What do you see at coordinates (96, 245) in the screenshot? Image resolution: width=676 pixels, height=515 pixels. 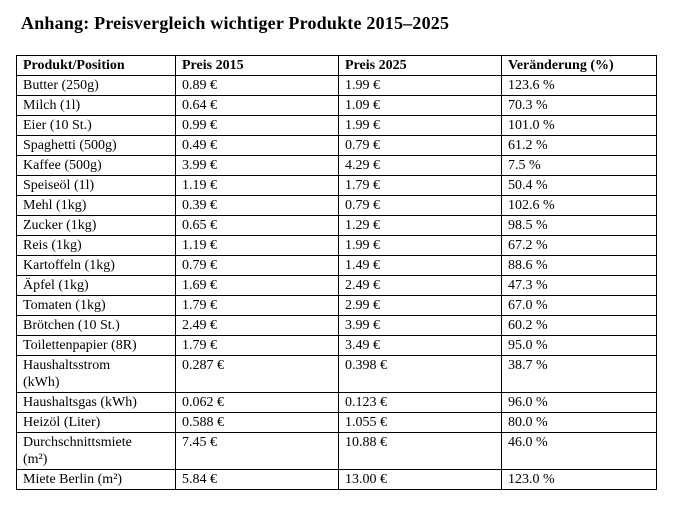 I see `product-cell: Reis (1kg)` at bounding box center [96, 245].